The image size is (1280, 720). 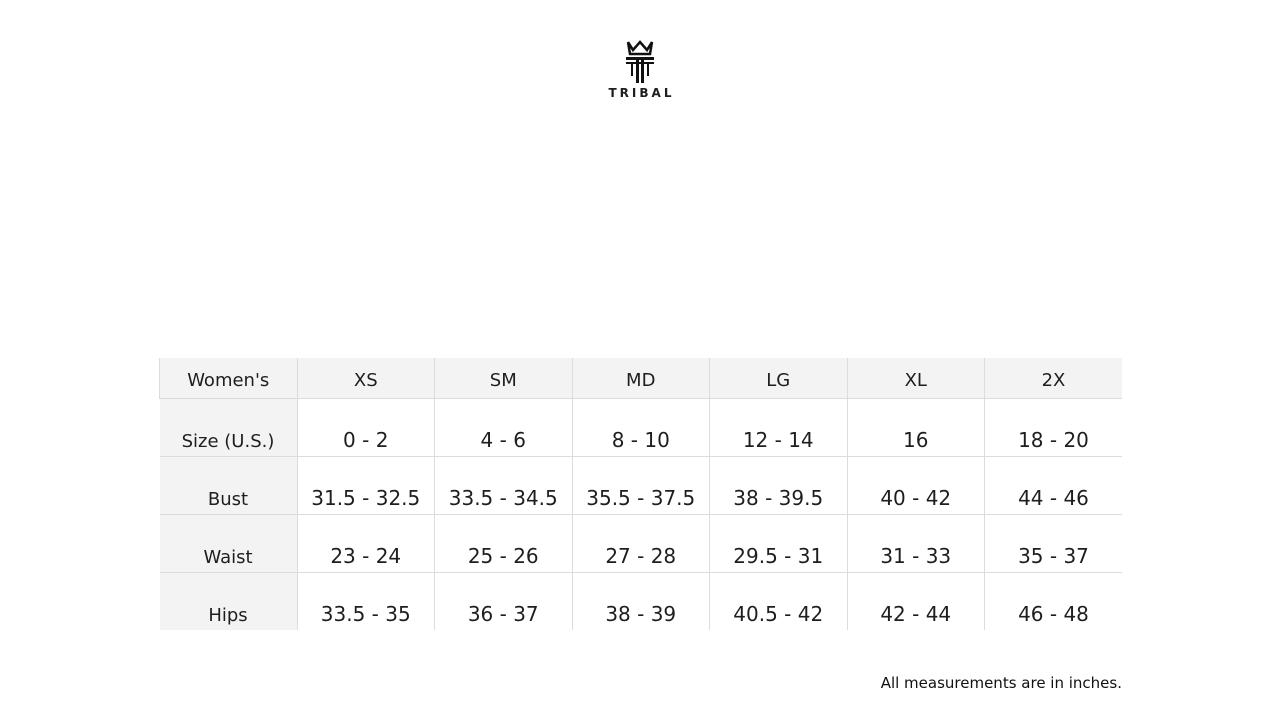 I want to click on table-cell: 42 - 44, so click(x=915, y=601).